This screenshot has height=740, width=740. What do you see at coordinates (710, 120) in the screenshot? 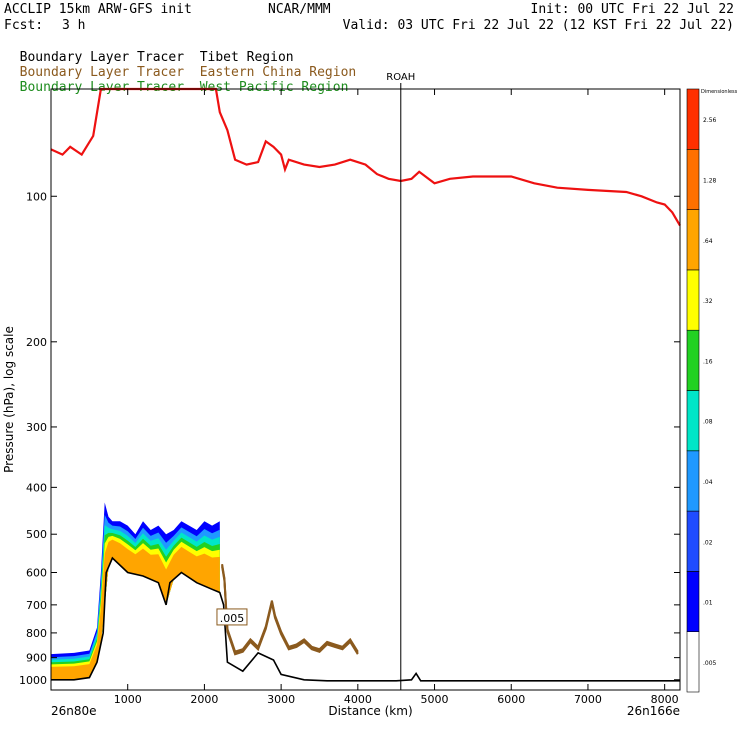
I see `colorbar-level-9: 2.56` at bounding box center [710, 120].